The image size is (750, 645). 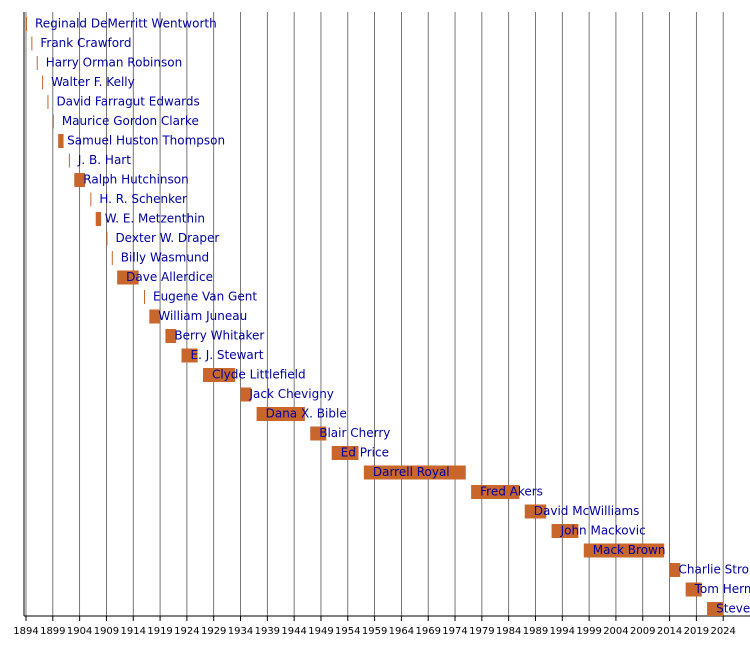 What do you see at coordinates (347, 631) in the screenshot?
I see `x-tick-label: 1954` at bounding box center [347, 631].